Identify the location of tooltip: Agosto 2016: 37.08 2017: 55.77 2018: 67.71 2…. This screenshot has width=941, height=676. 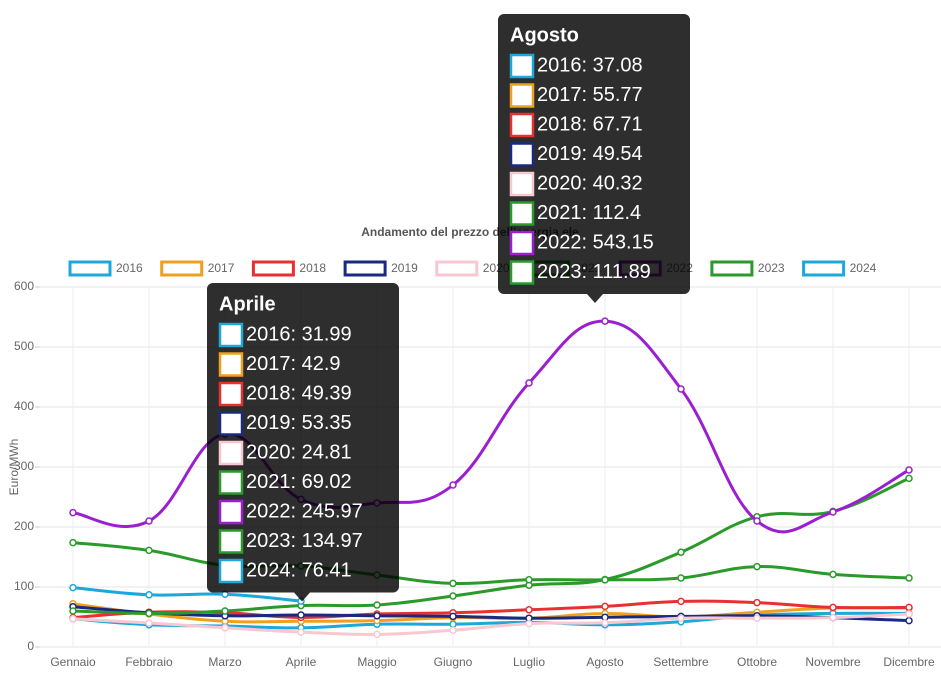
(594, 158).